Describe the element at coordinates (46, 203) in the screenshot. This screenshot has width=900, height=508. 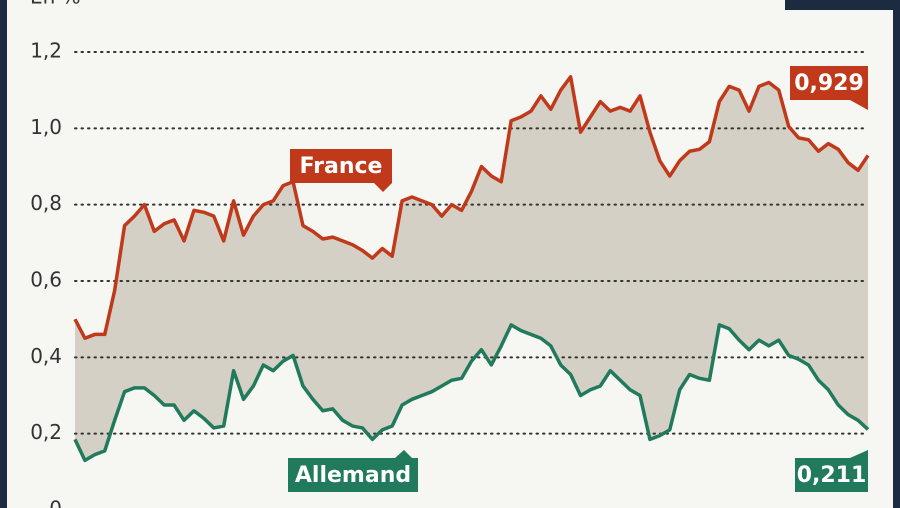
I see `y-tick-label: 0,8` at that location.